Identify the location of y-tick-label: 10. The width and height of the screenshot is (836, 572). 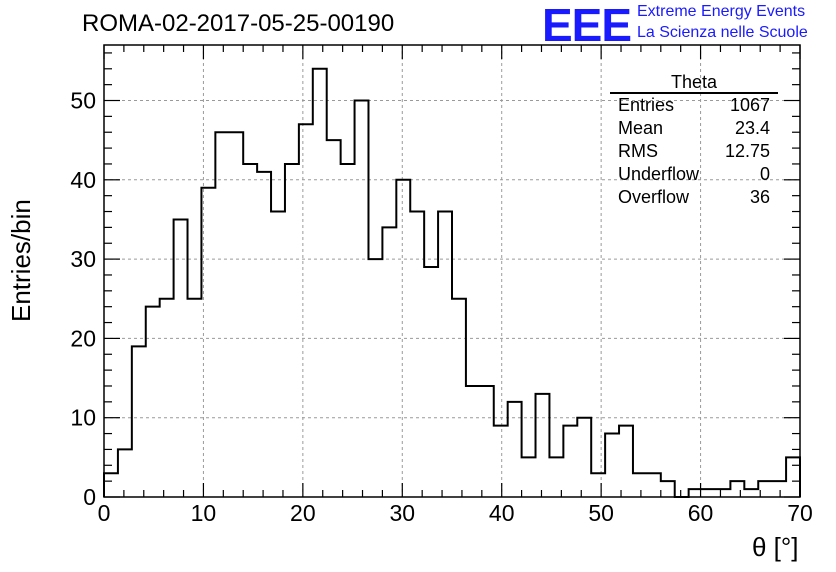
(83, 418).